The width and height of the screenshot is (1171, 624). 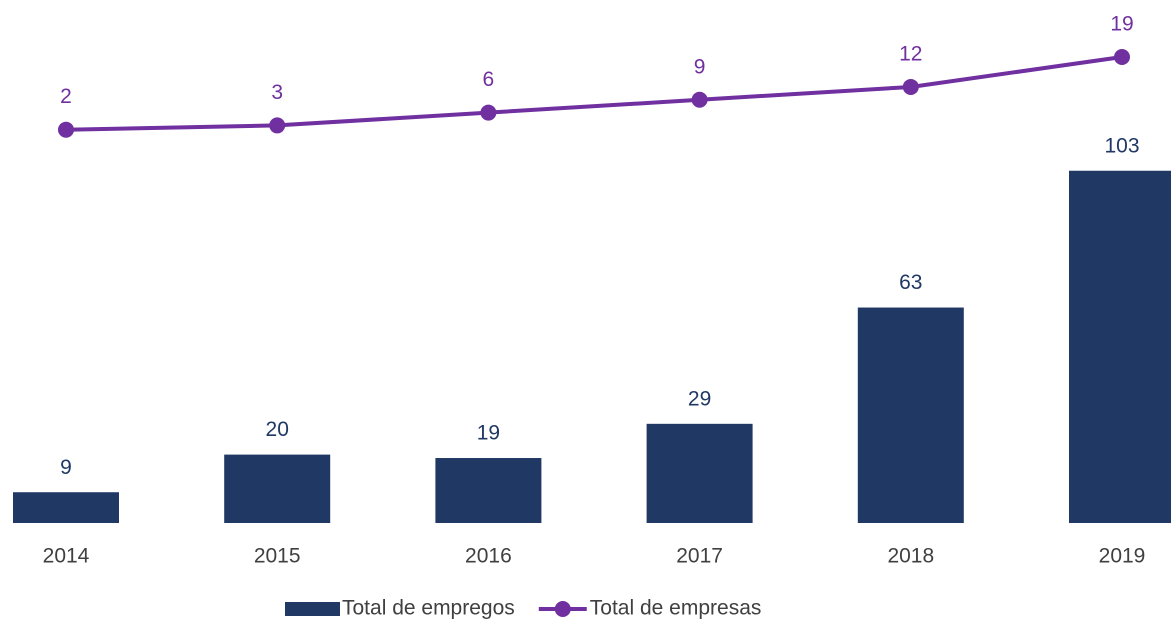 I want to click on data-label: 2, so click(x=66, y=96).